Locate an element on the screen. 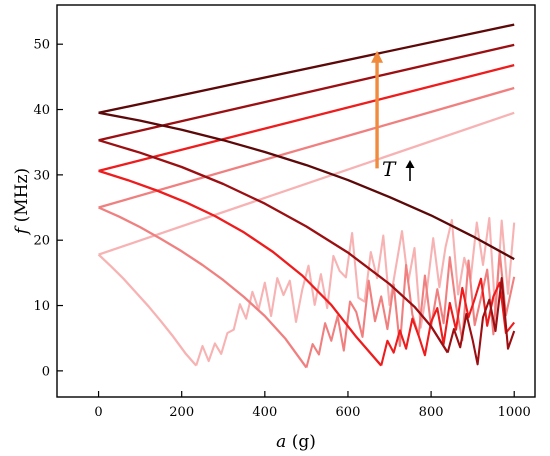  y-axis-variable: f is located at coordinates (22, 230).